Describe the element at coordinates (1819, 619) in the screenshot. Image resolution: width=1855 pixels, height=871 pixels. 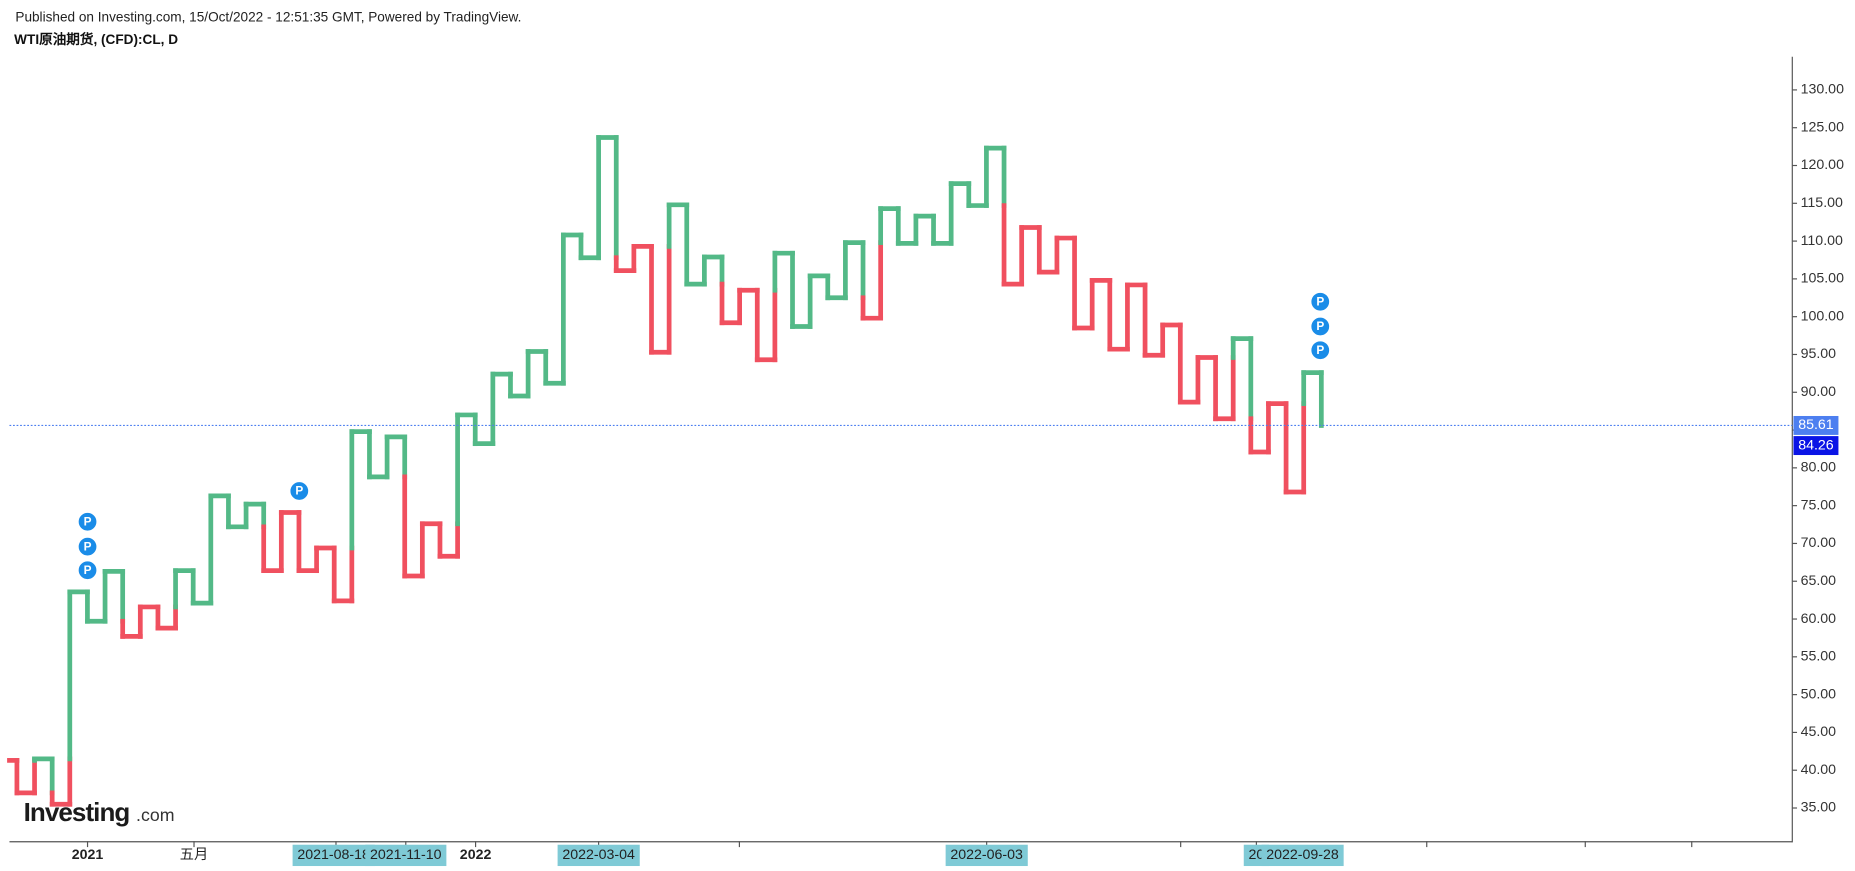
I see `y-tick-label: 60.00` at that location.